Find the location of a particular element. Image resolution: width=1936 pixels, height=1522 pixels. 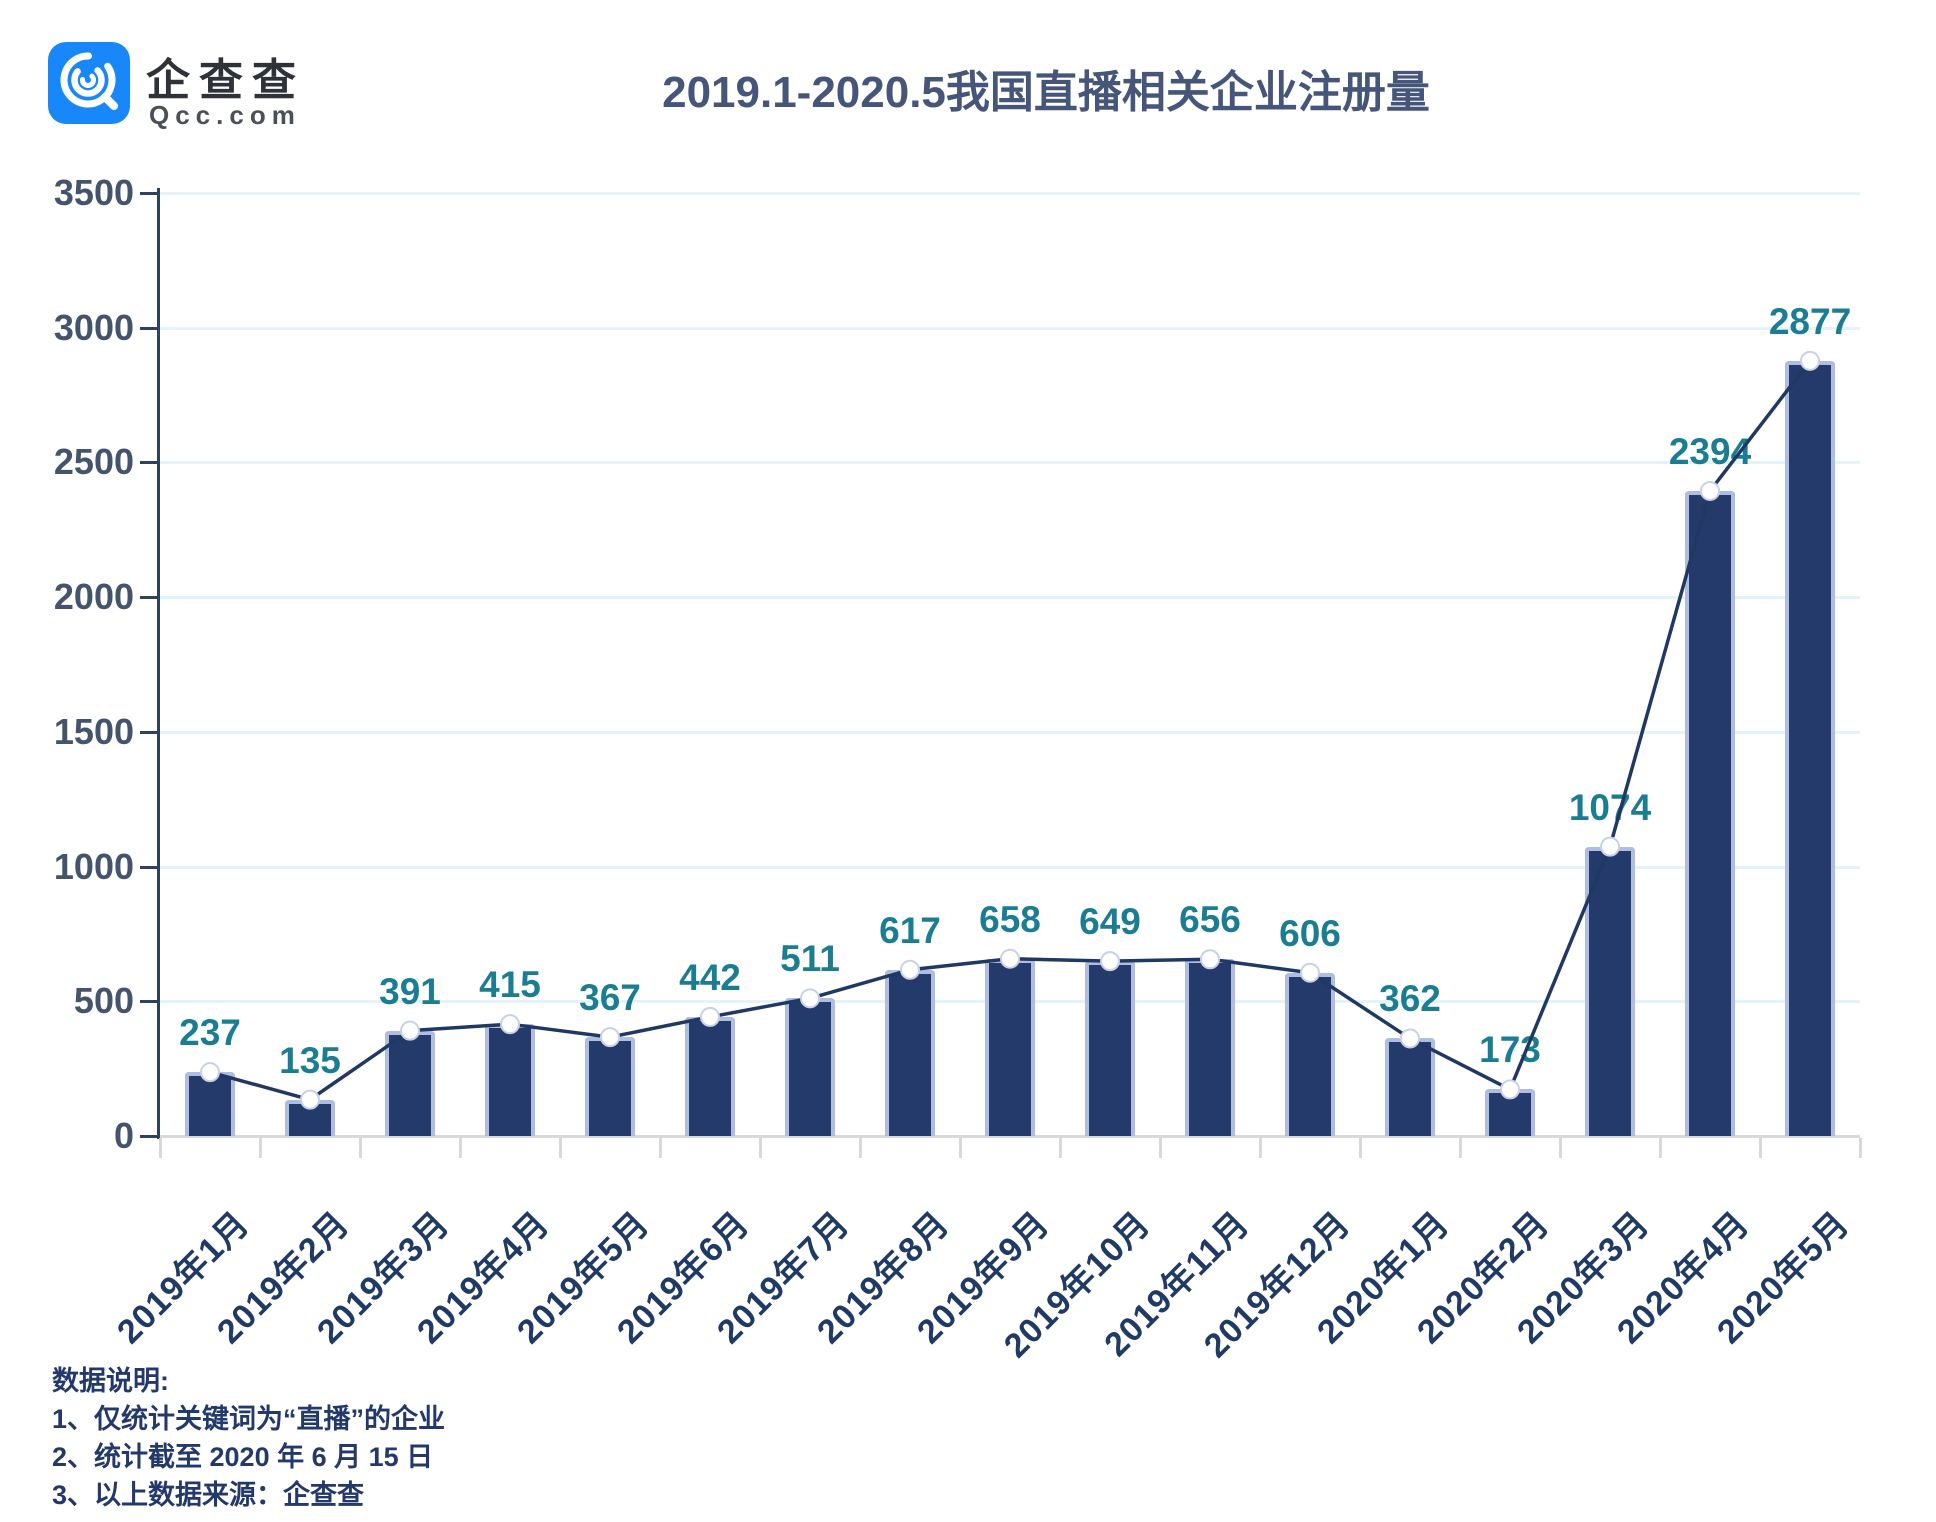

note-line: 1、仅统计关键词为“直播”的企业 is located at coordinates (249, 1419).